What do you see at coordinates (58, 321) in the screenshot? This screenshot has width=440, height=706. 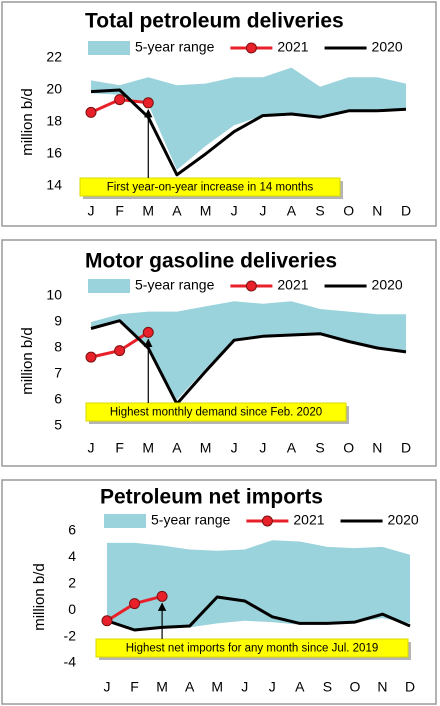 I see `y-tick-label: 9` at bounding box center [58, 321].